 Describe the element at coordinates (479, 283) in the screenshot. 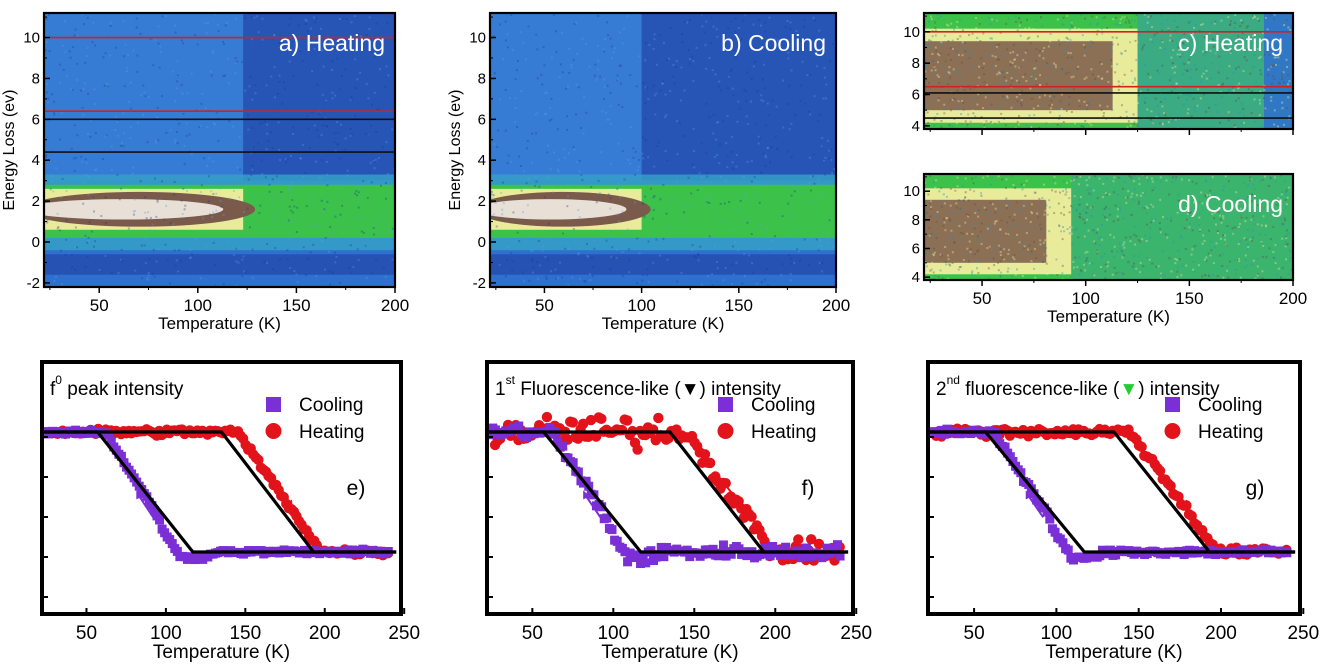

I see `y-tick-label: -2` at that location.